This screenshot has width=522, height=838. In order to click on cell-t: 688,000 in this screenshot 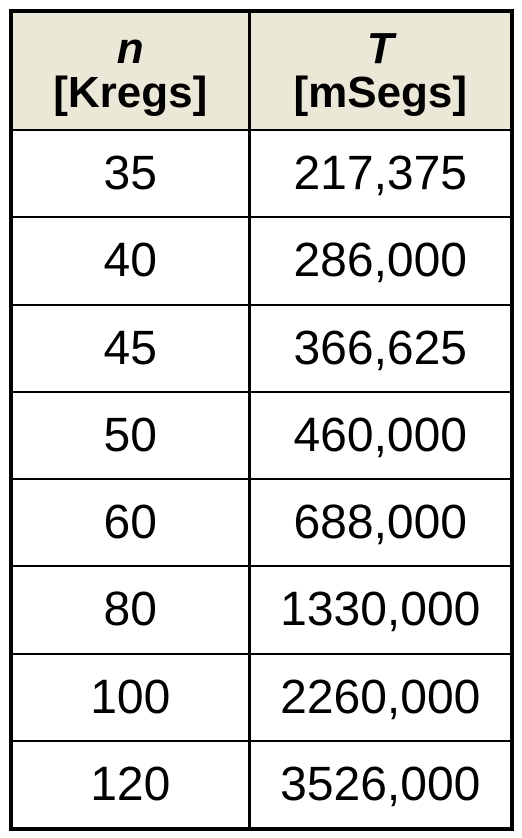, I will do `click(379, 522)`.